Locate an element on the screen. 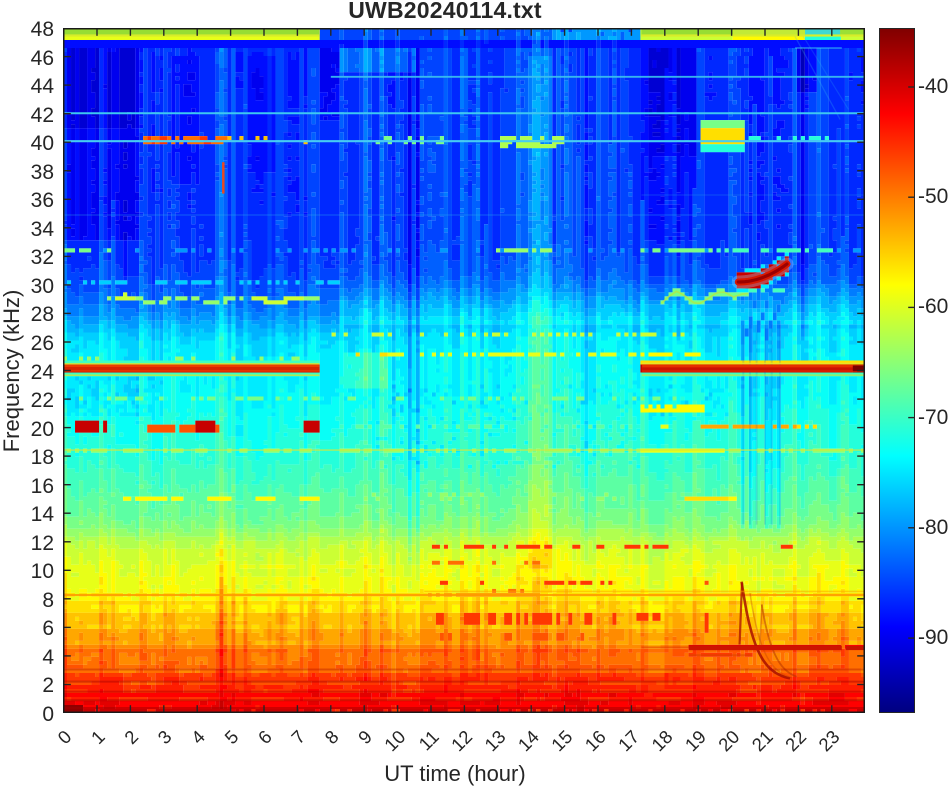 The width and height of the screenshot is (948, 786). svg-text: 3 is located at coordinates (164, 737).